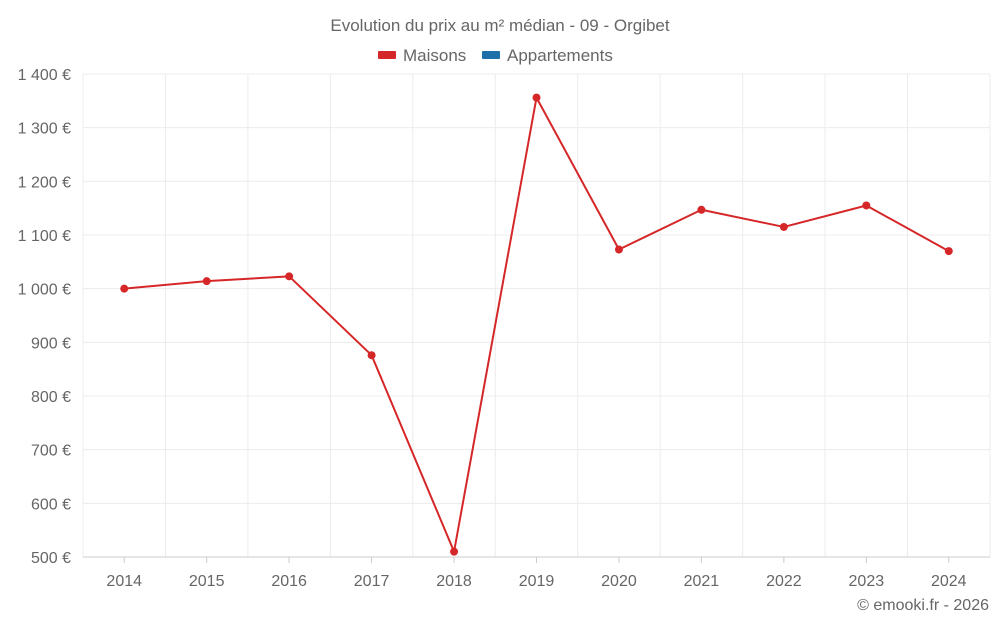  Describe the element at coordinates (537, 581) in the screenshot. I see `x-tick-label: 2019` at that location.